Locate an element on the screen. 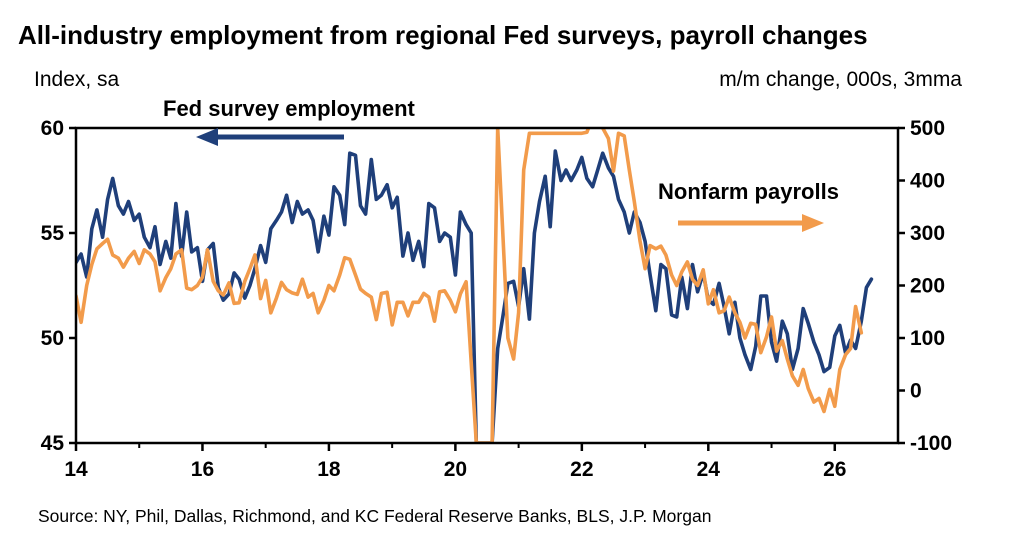  right-tick-label: 500 is located at coordinates (927, 128).